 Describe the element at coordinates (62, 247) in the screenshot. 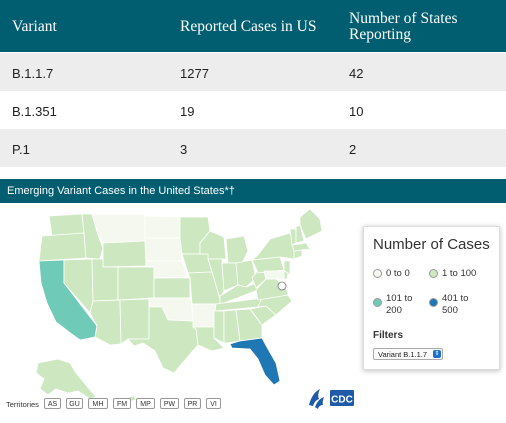

I see `state-OR` at that location.